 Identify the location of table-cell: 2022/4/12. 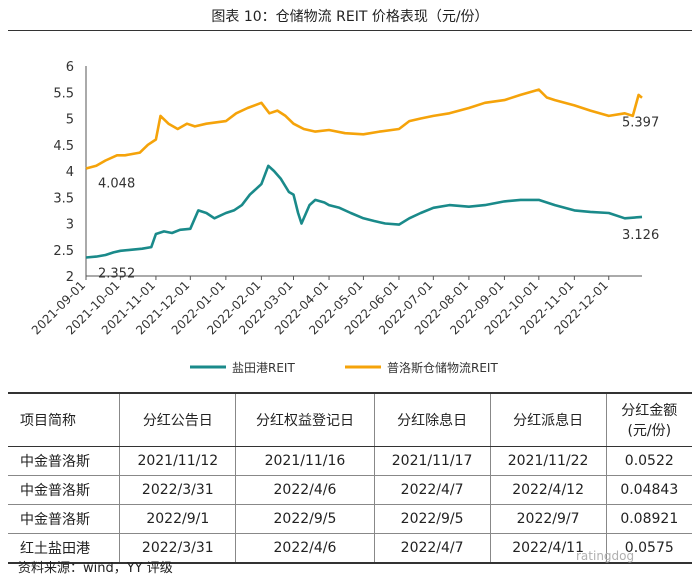
(548, 490).